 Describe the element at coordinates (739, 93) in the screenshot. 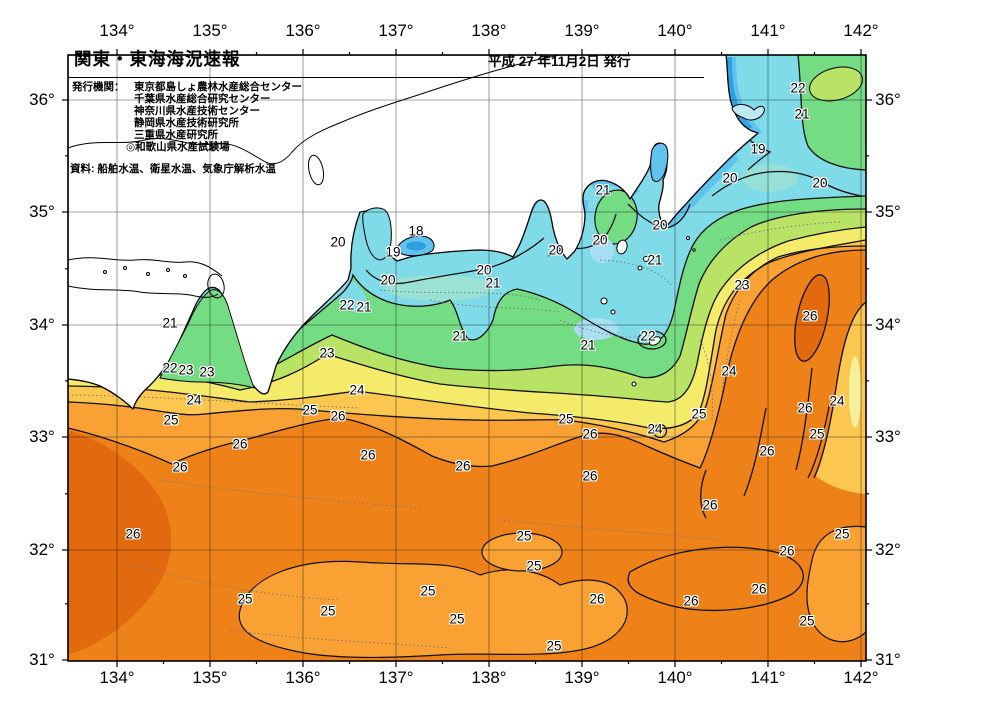

I see `coastal-18-strip` at that location.